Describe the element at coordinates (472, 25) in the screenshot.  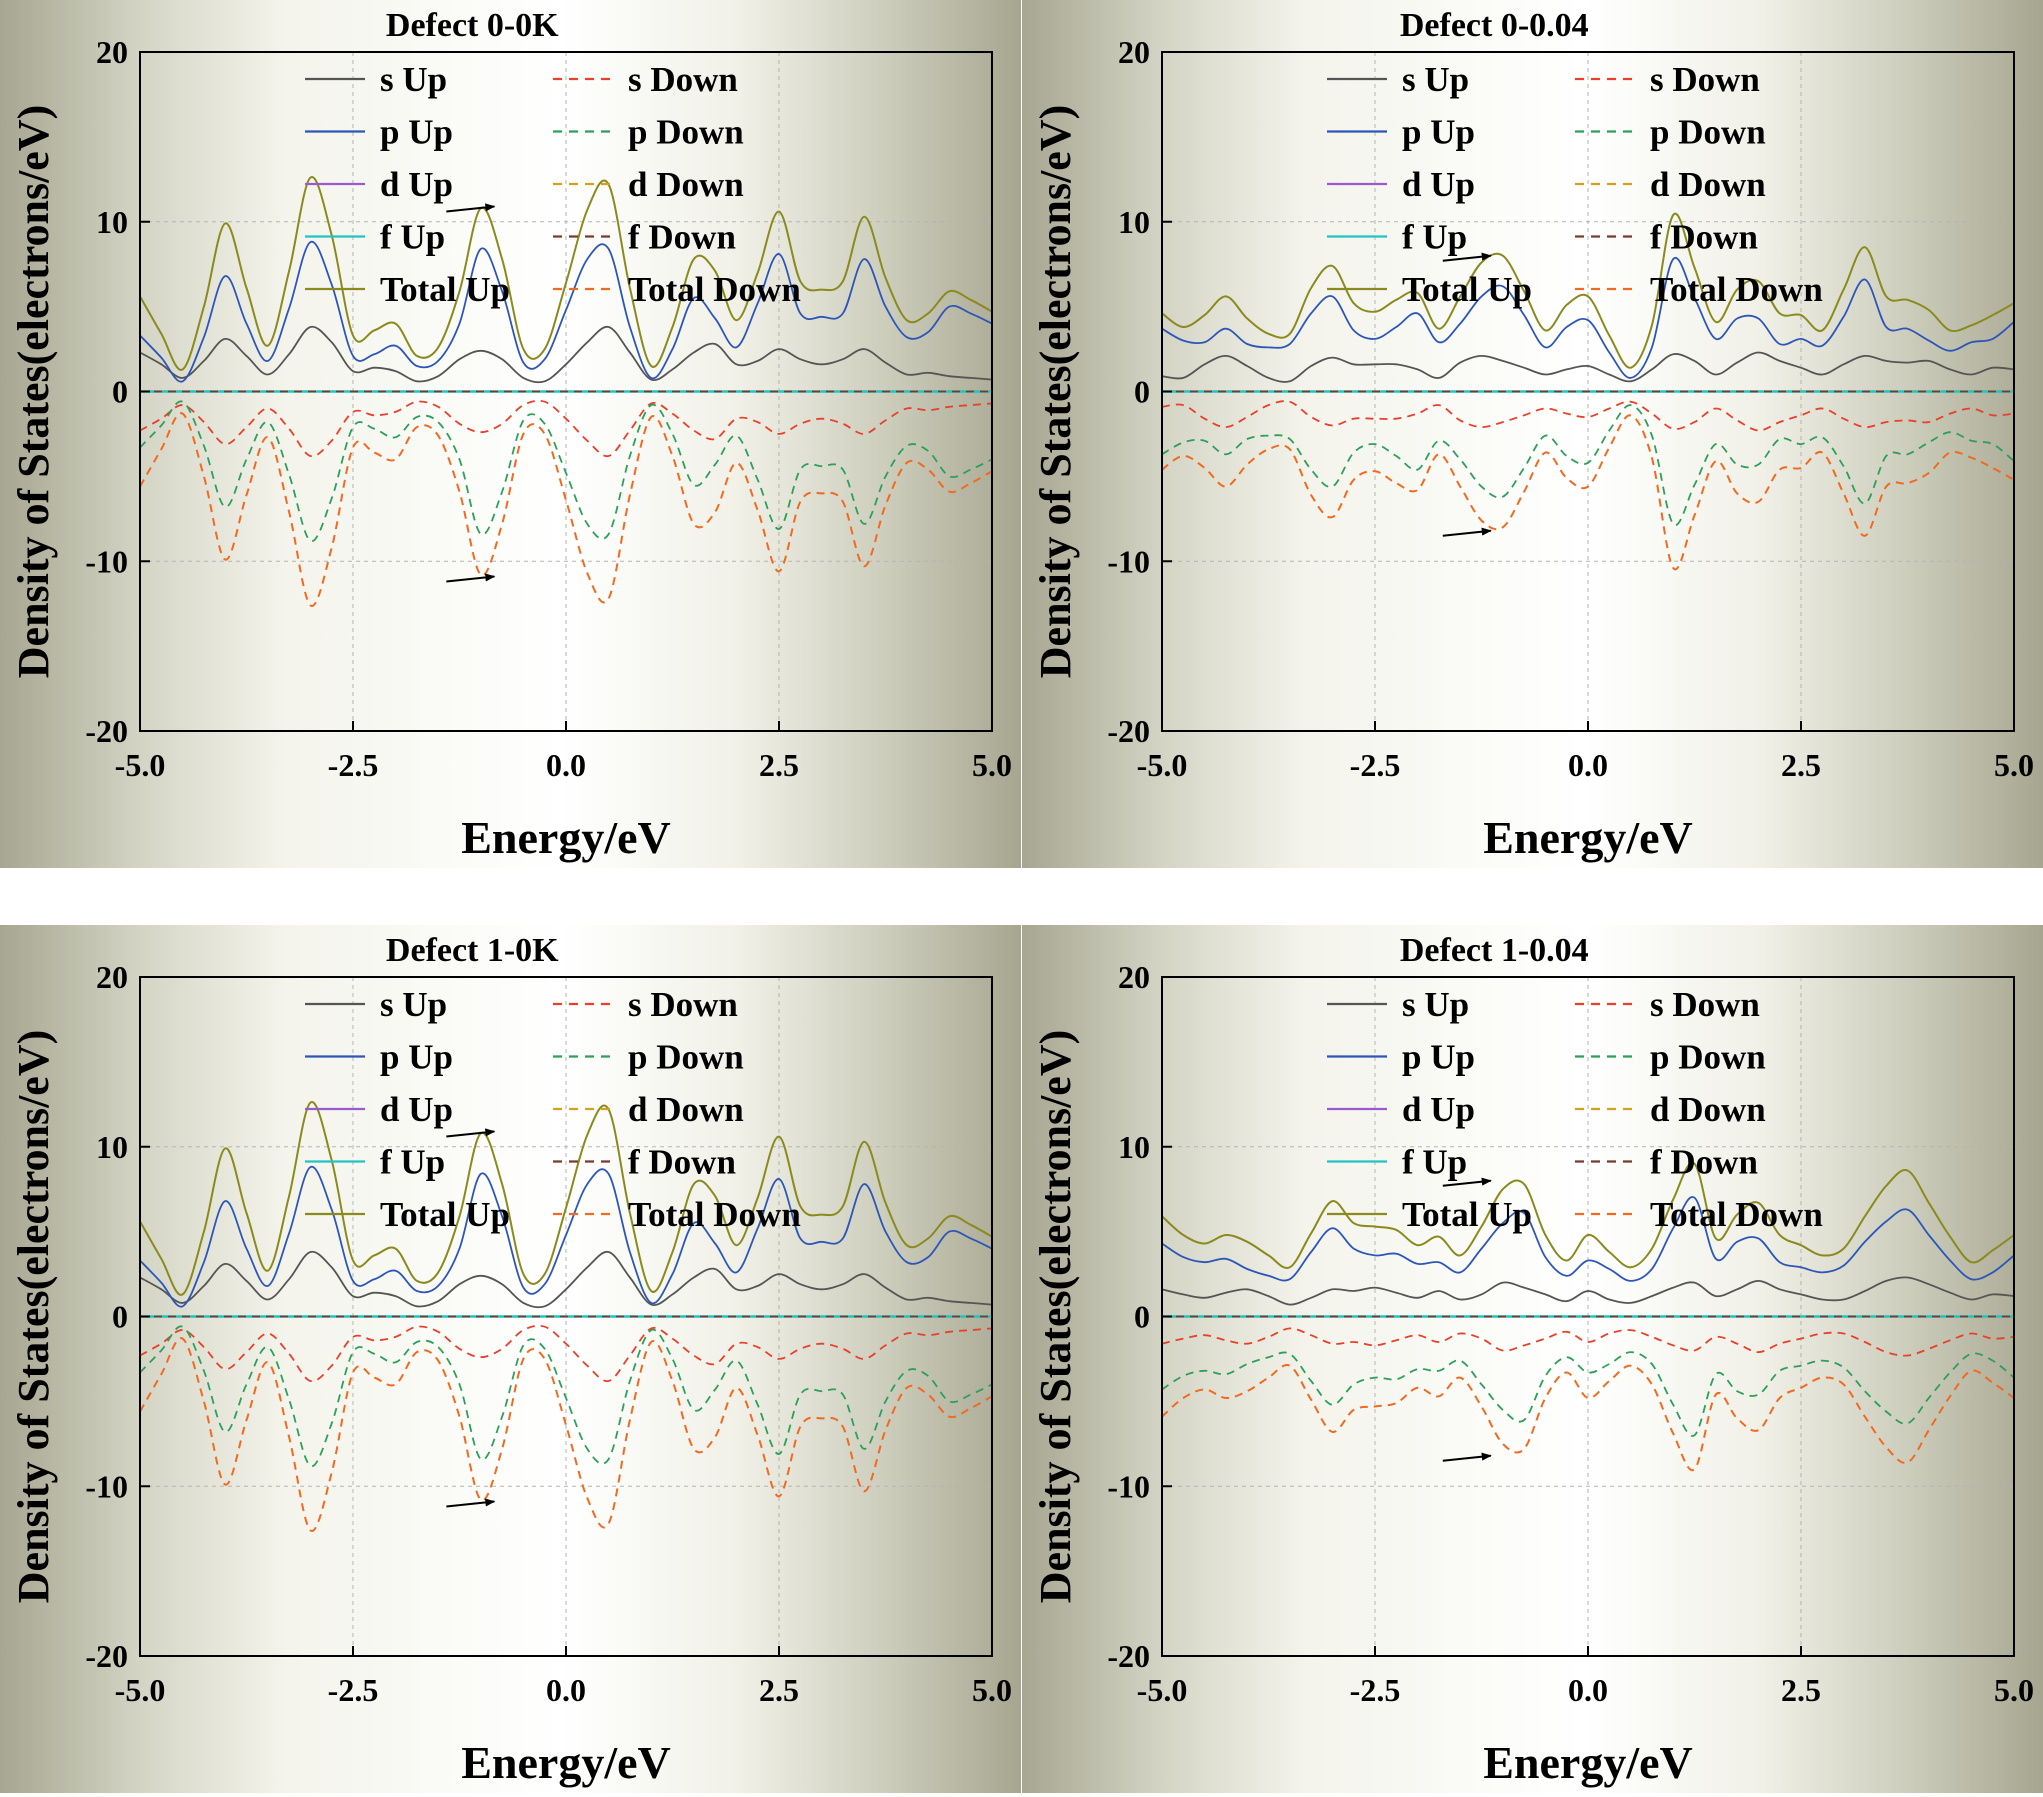
I see `chart-title: Defect 0-0K` at that location.